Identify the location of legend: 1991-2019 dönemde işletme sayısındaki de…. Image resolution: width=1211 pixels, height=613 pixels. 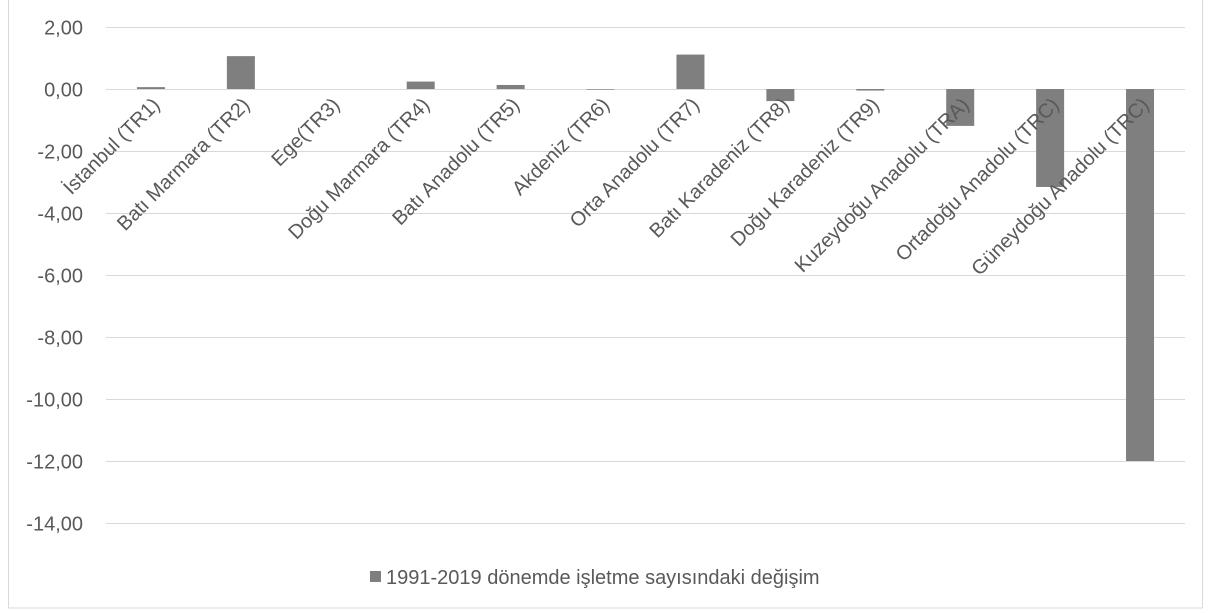
(595, 578).